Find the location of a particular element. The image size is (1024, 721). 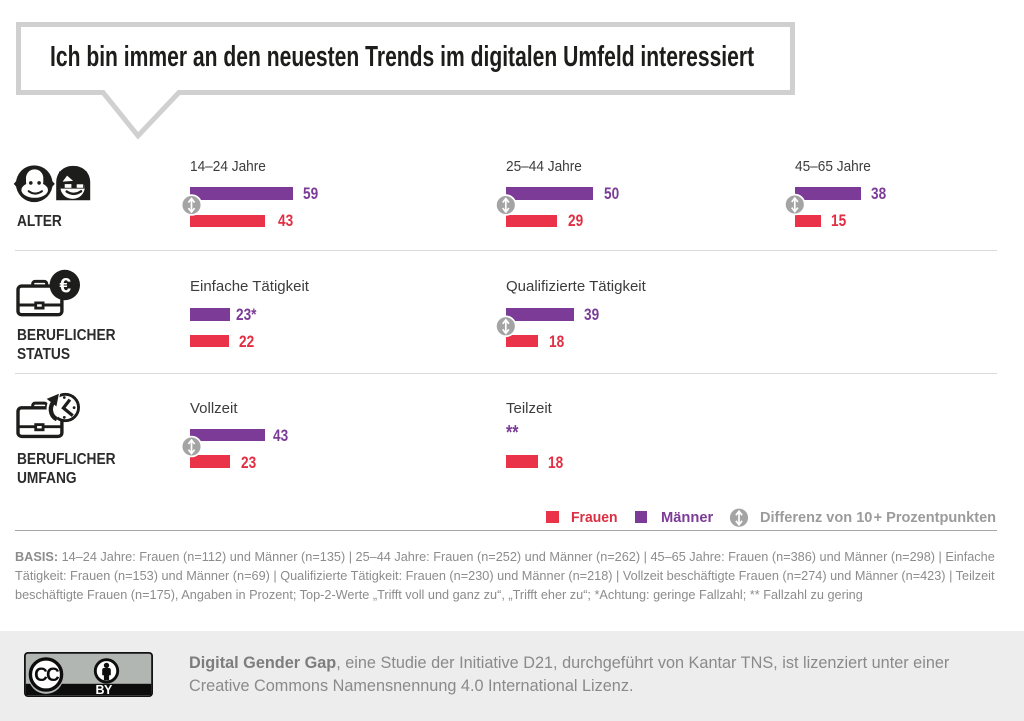

svg-text: CC is located at coordinates (47, 675).